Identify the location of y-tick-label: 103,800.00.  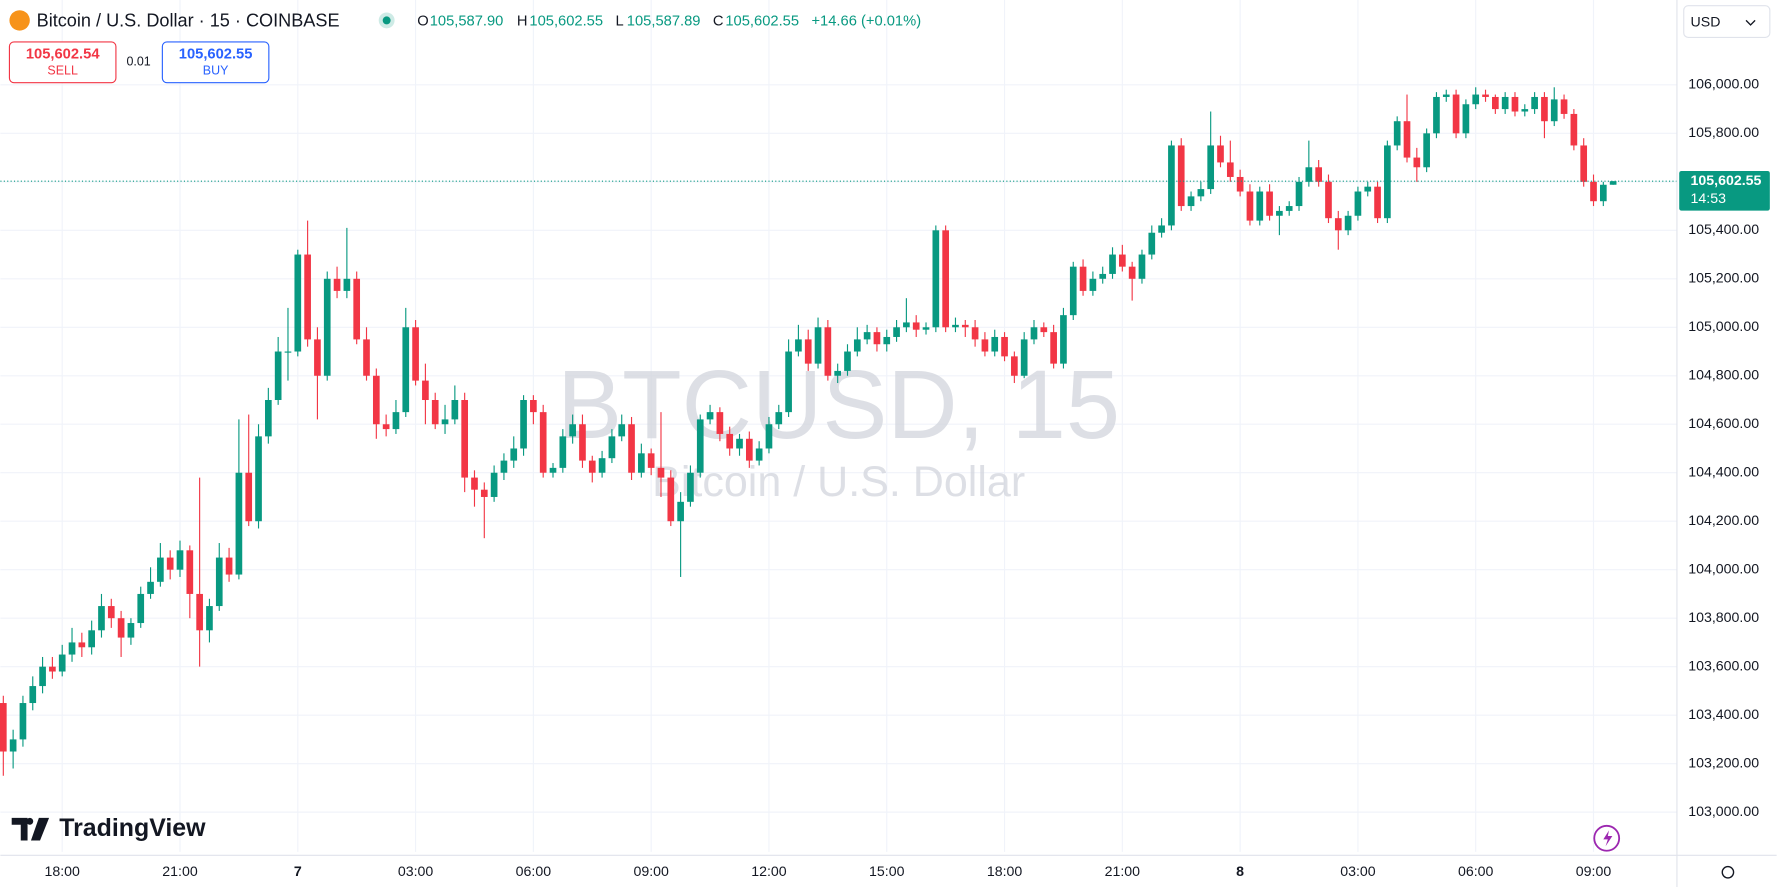
(1723, 618).